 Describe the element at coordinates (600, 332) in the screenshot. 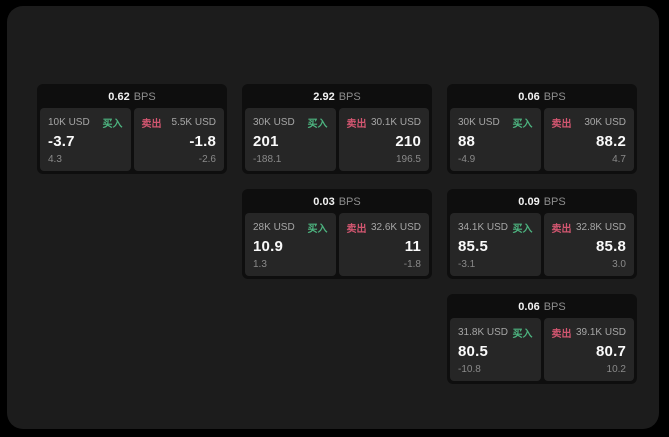

I see `sell-size-label: 39.1K USD` at that location.